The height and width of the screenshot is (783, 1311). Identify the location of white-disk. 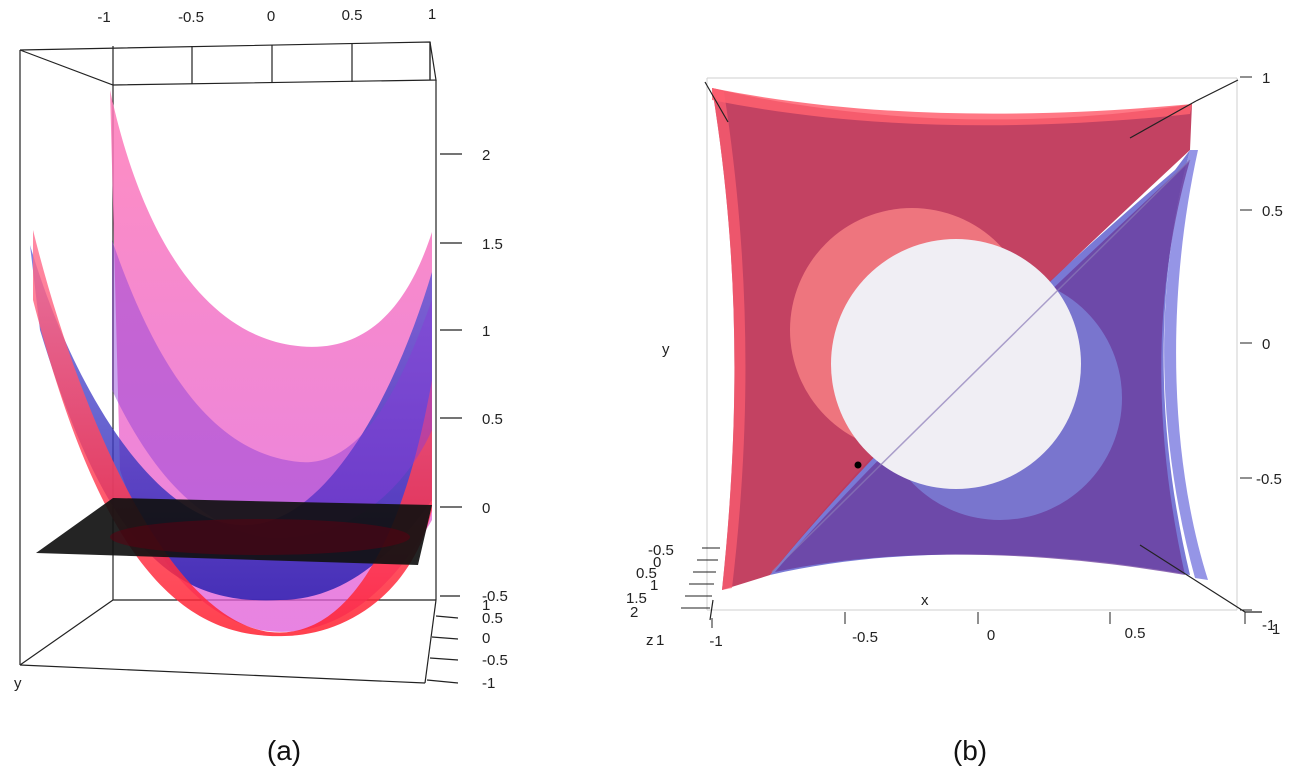
(956, 364).